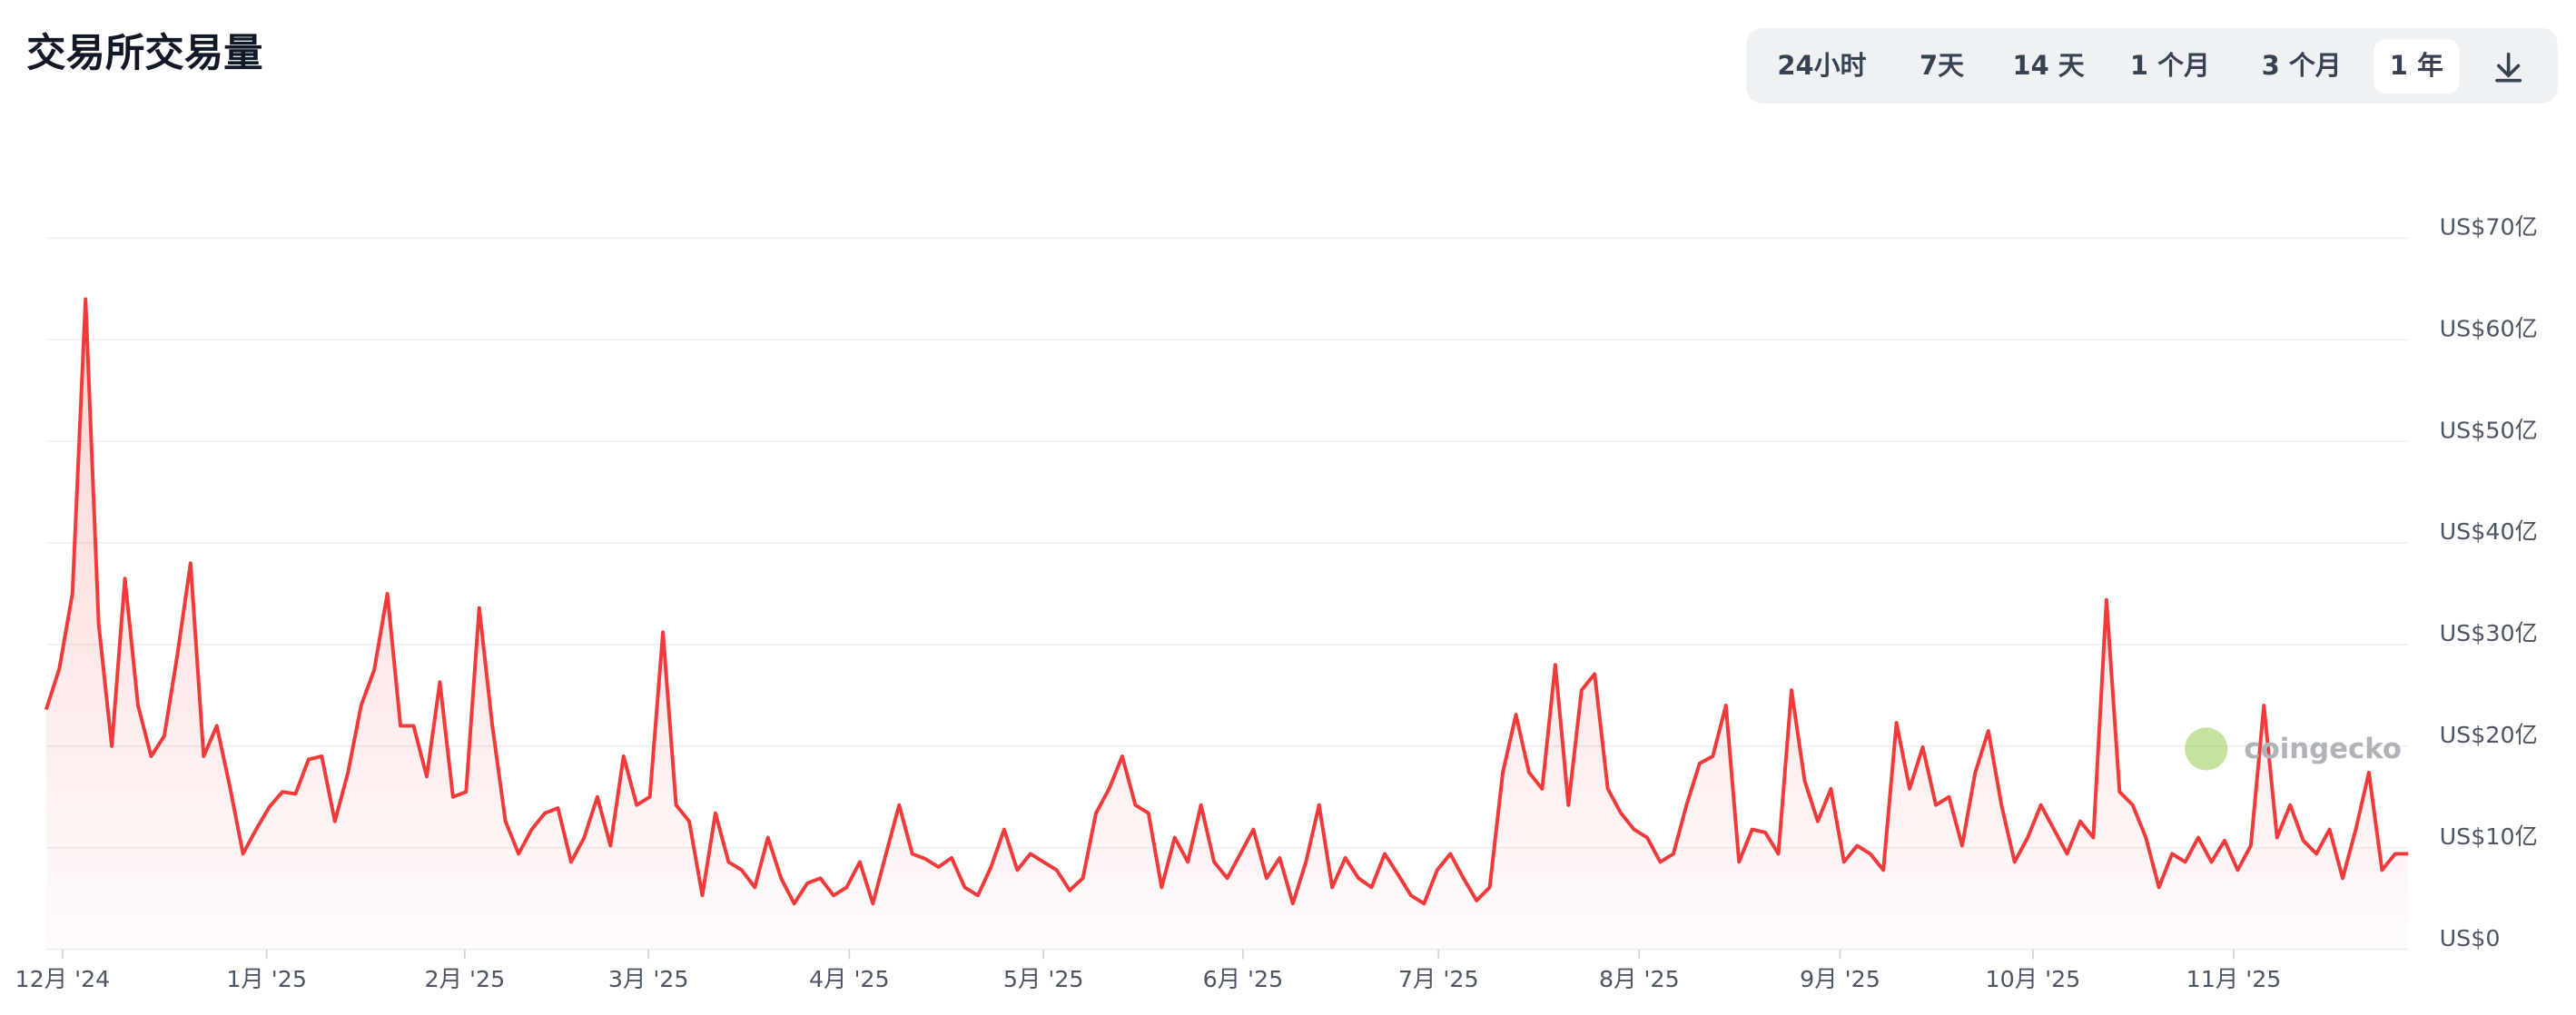 The height and width of the screenshot is (1015, 2576). I want to click on range-button-label: 7天, so click(1942, 65).